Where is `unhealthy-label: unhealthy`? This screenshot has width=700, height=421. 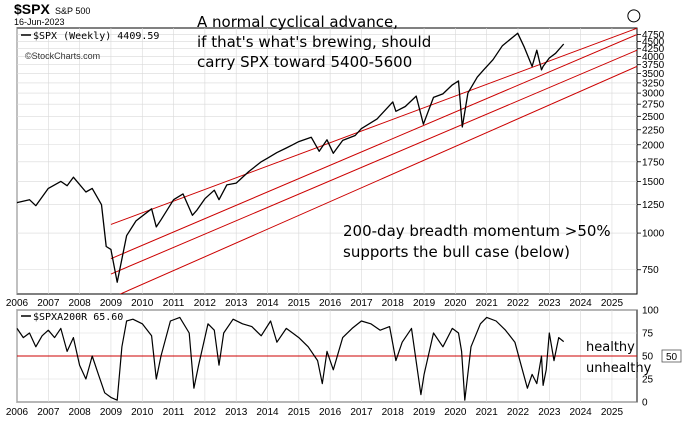
unhealthy-label: unhealthy is located at coordinates (619, 368).